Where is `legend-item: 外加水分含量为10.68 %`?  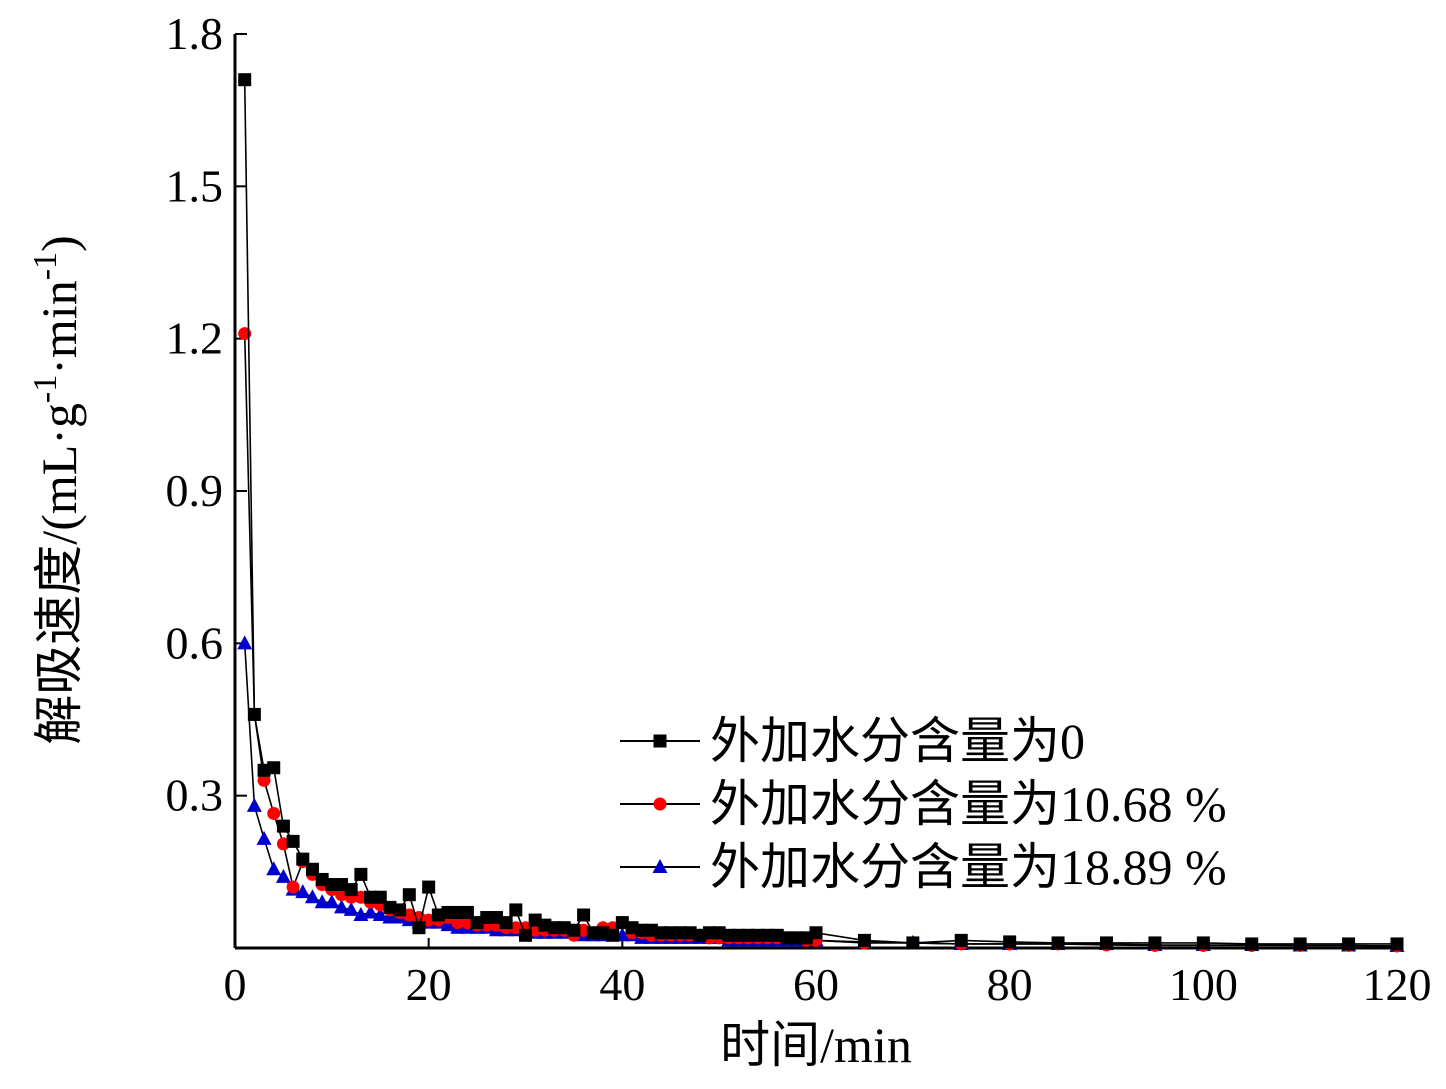
legend-item: 外加水分含量为10.68 % is located at coordinates (923, 804).